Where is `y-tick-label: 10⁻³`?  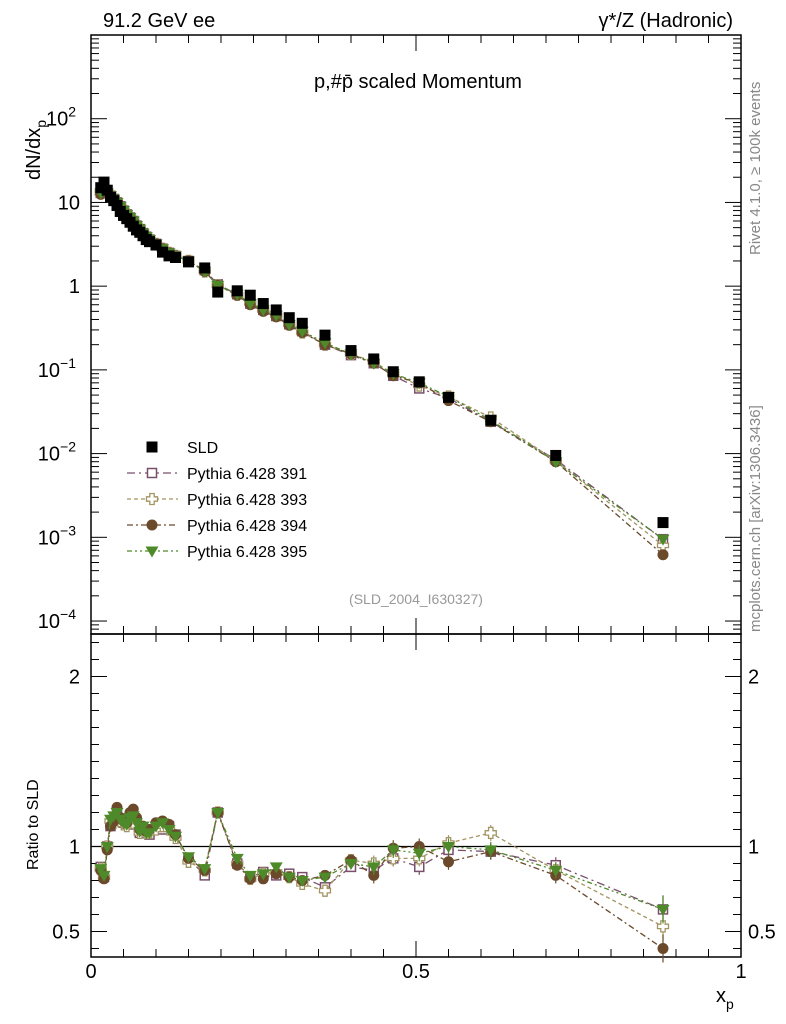
y-tick-label: 10⁻³ is located at coordinates (57, 535).